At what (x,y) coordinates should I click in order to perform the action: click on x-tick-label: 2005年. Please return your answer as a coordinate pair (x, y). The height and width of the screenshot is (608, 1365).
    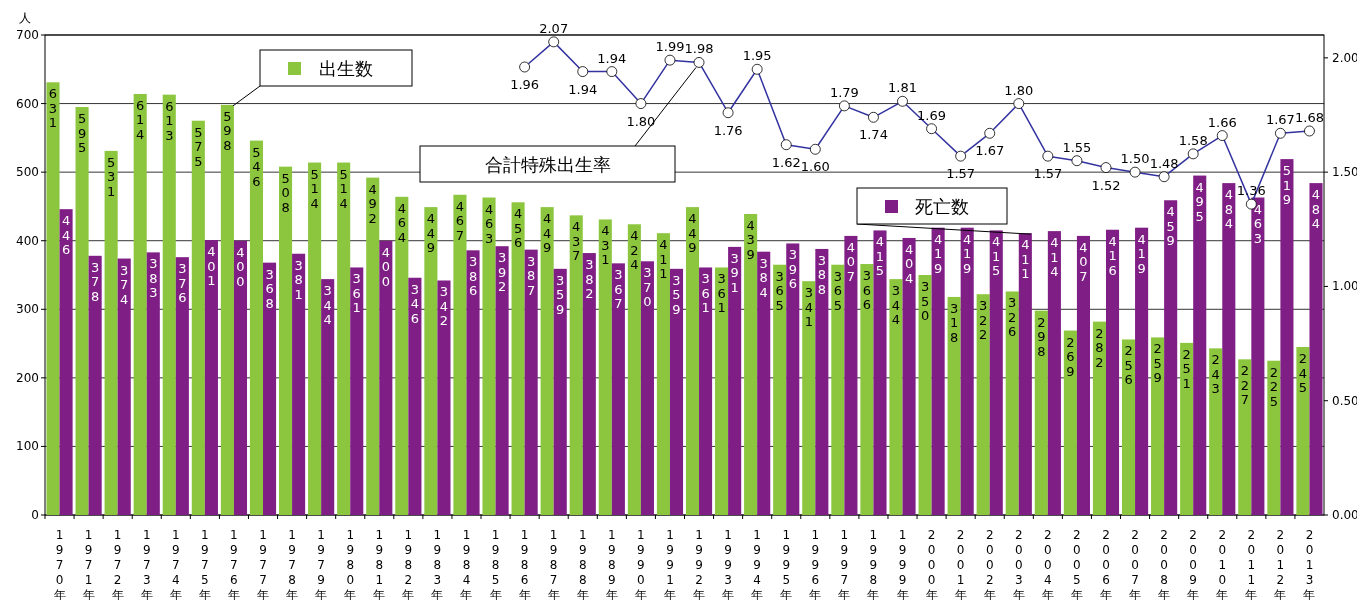
    Looking at the image, I should click on (1076, 565).